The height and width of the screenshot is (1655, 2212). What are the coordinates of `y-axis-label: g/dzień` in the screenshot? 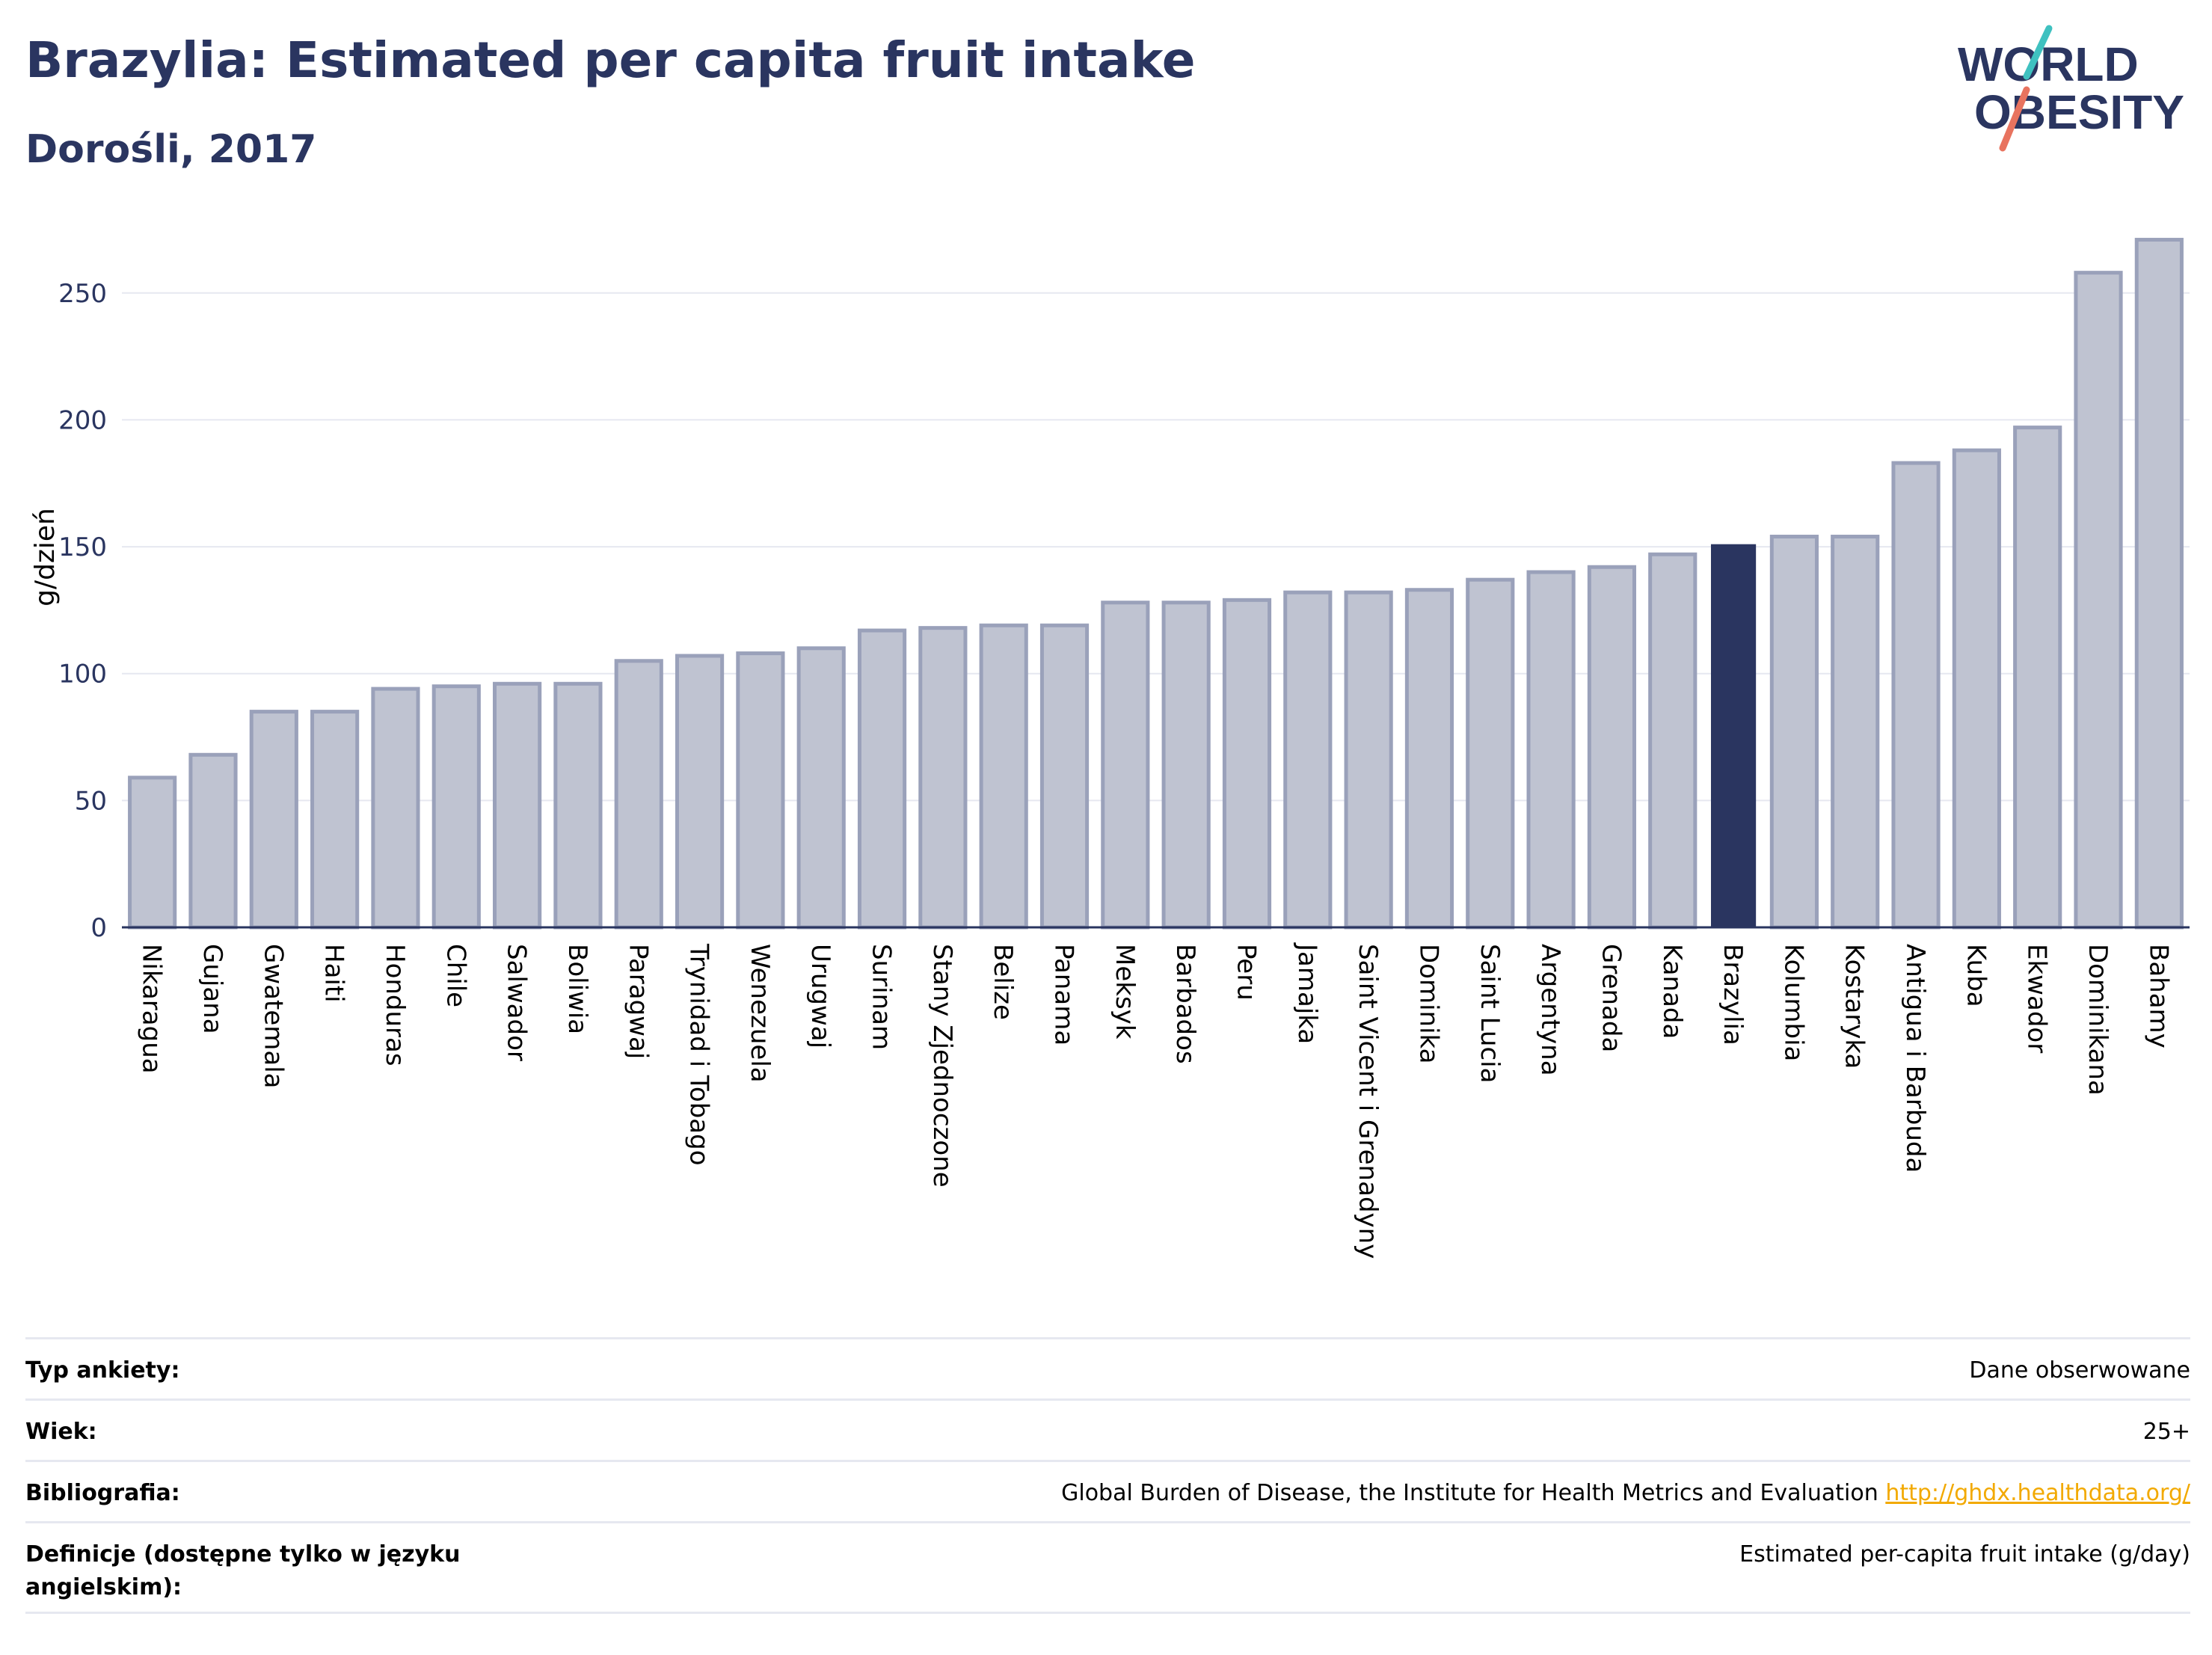 It's located at (45, 557).